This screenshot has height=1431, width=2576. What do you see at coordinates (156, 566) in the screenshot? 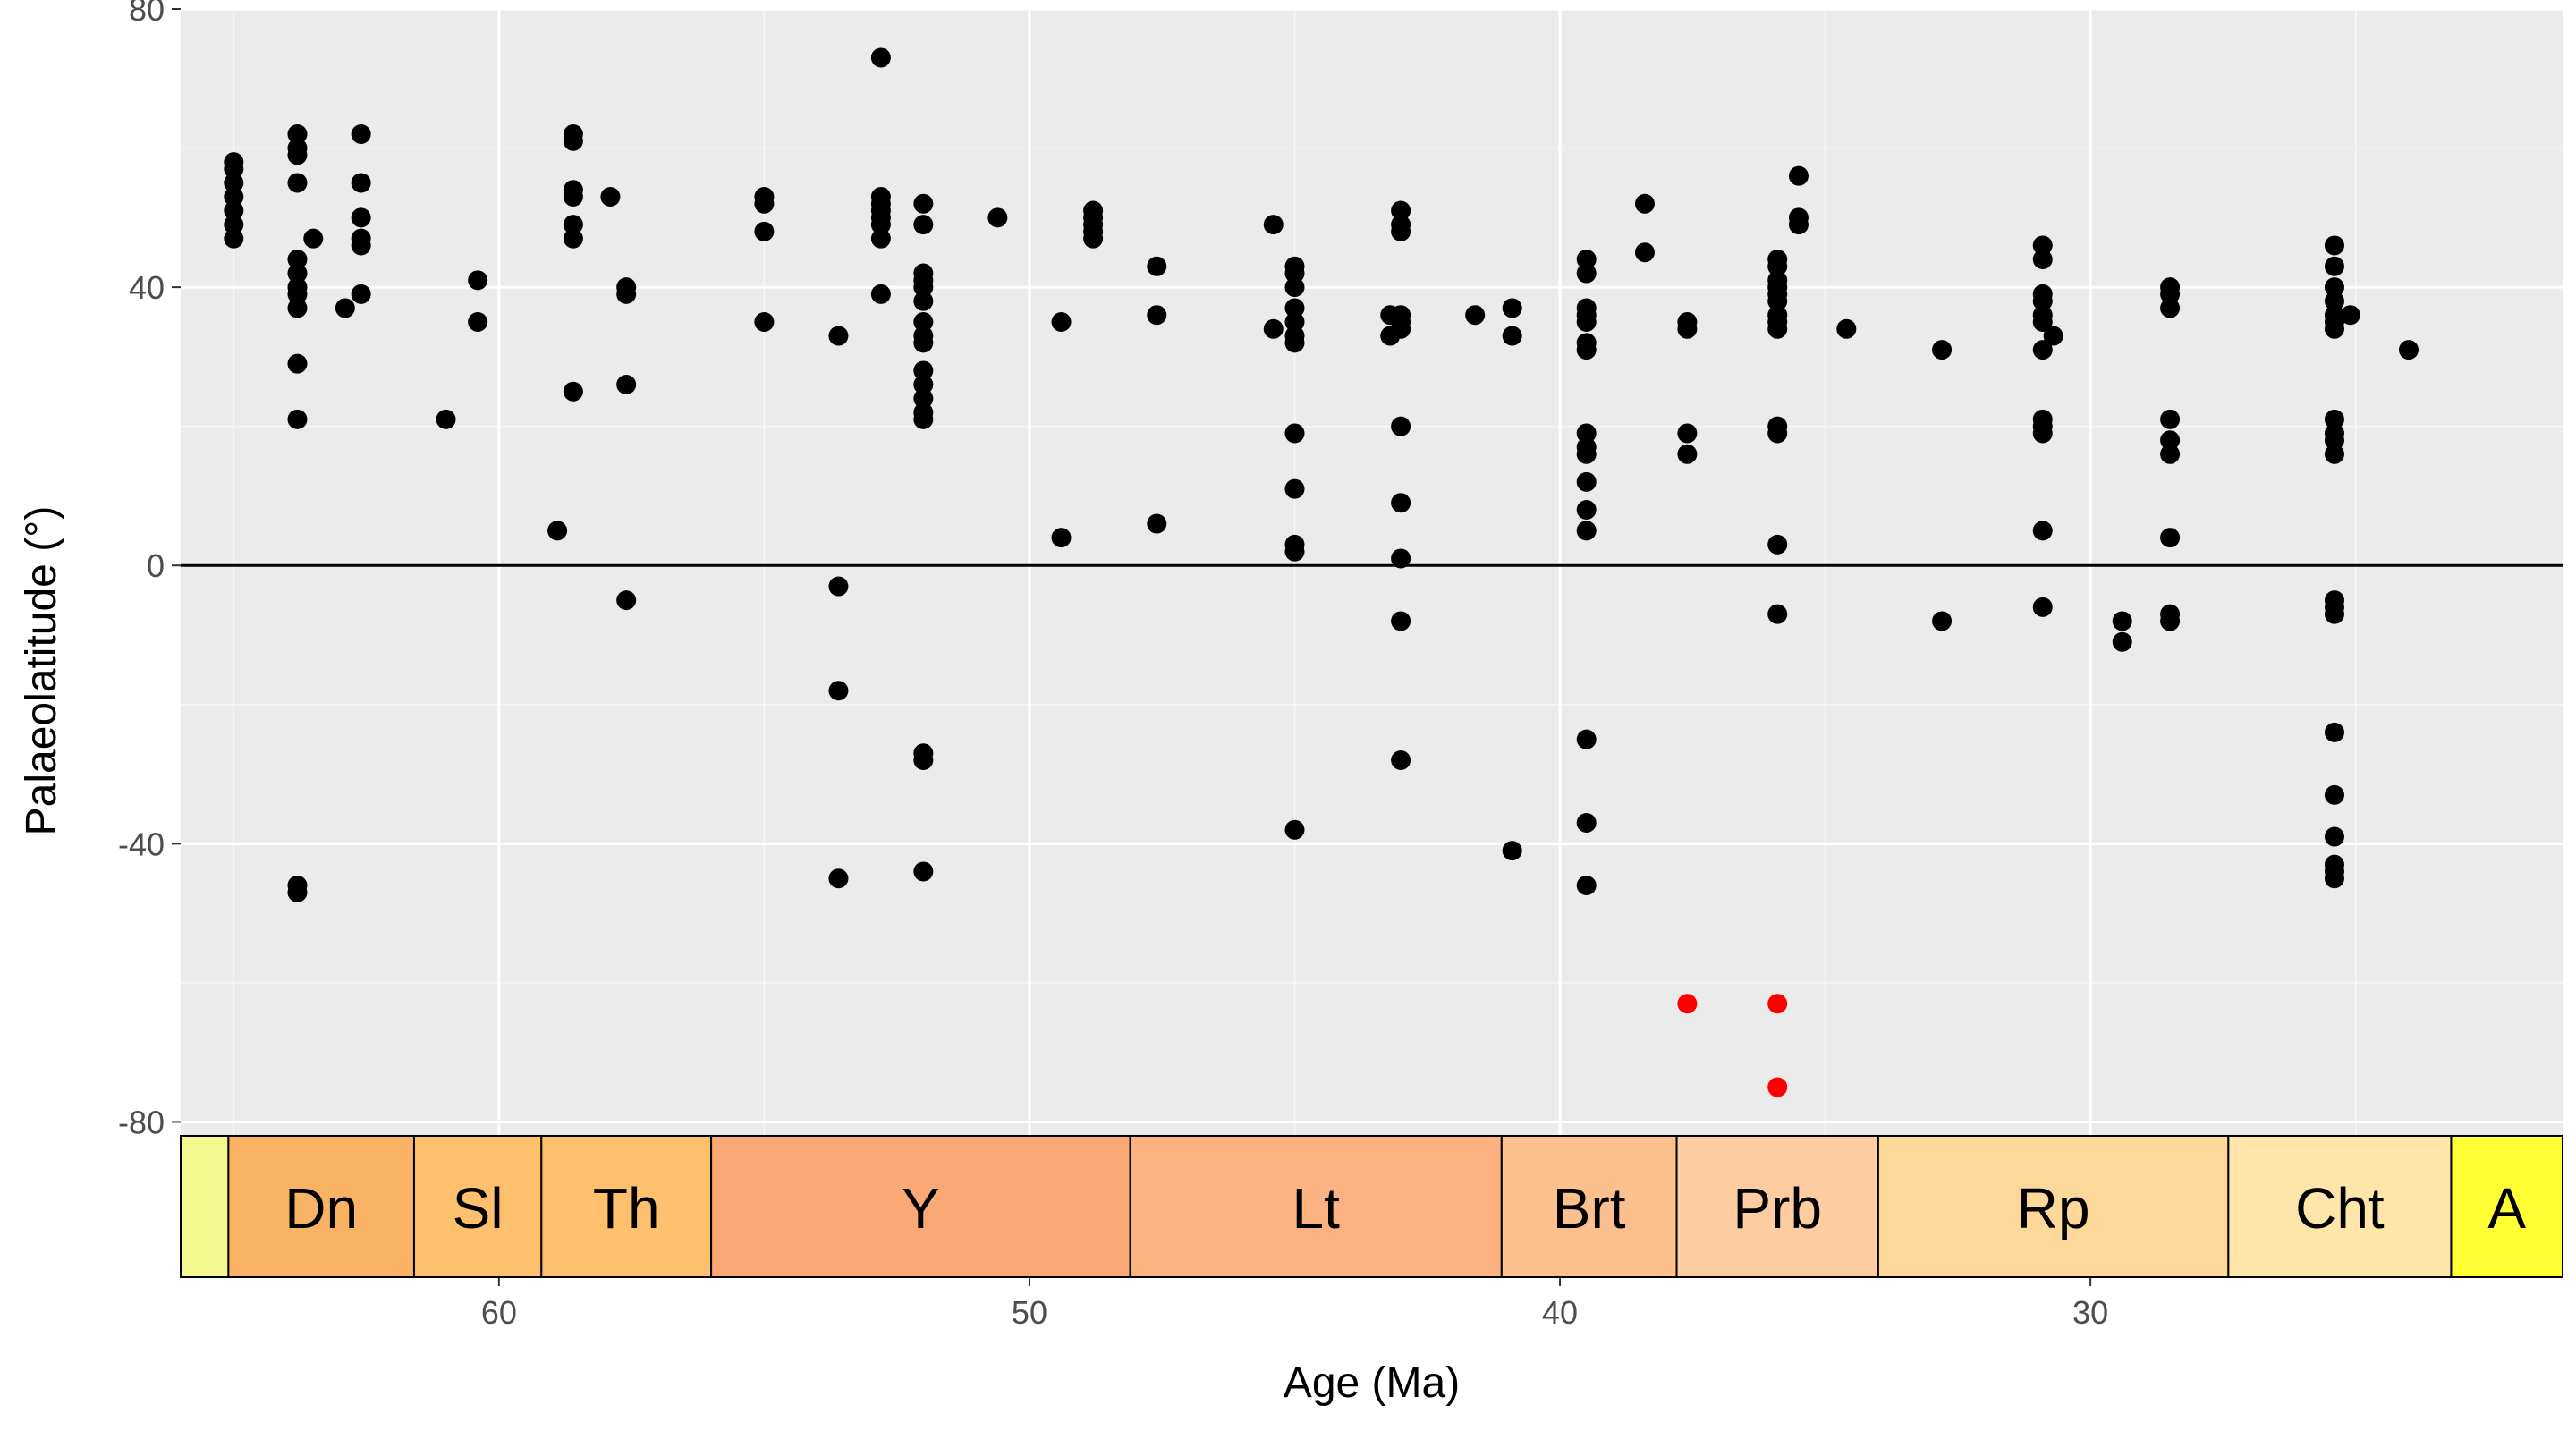
I see `y-tick-label: 0` at bounding box center [156, 566].